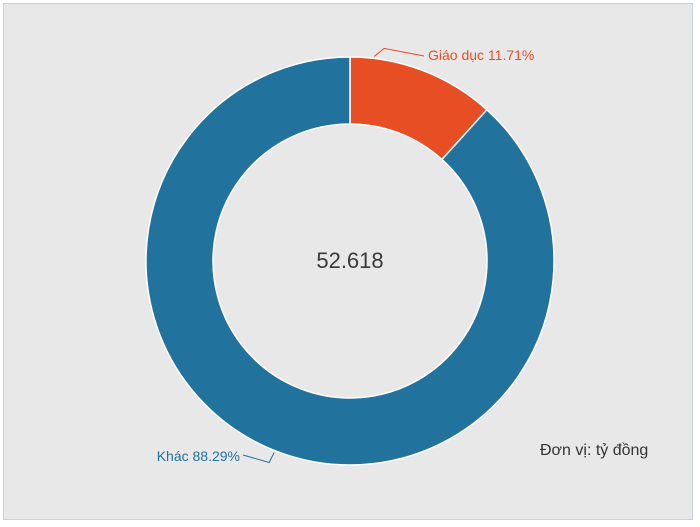 This screenshot has height=527, width=700. I want to click on leader-line-giáo-dục, so click(399, 52).